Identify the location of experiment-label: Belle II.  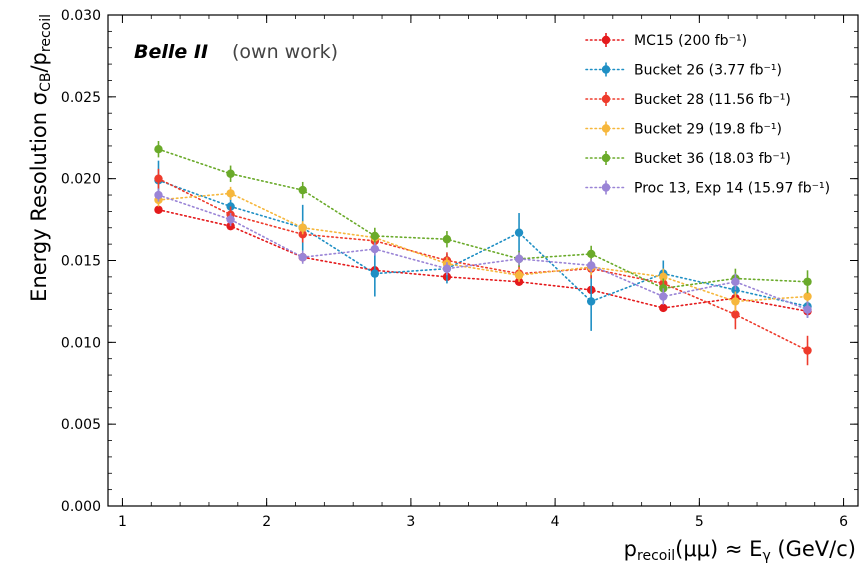
(171, 52).